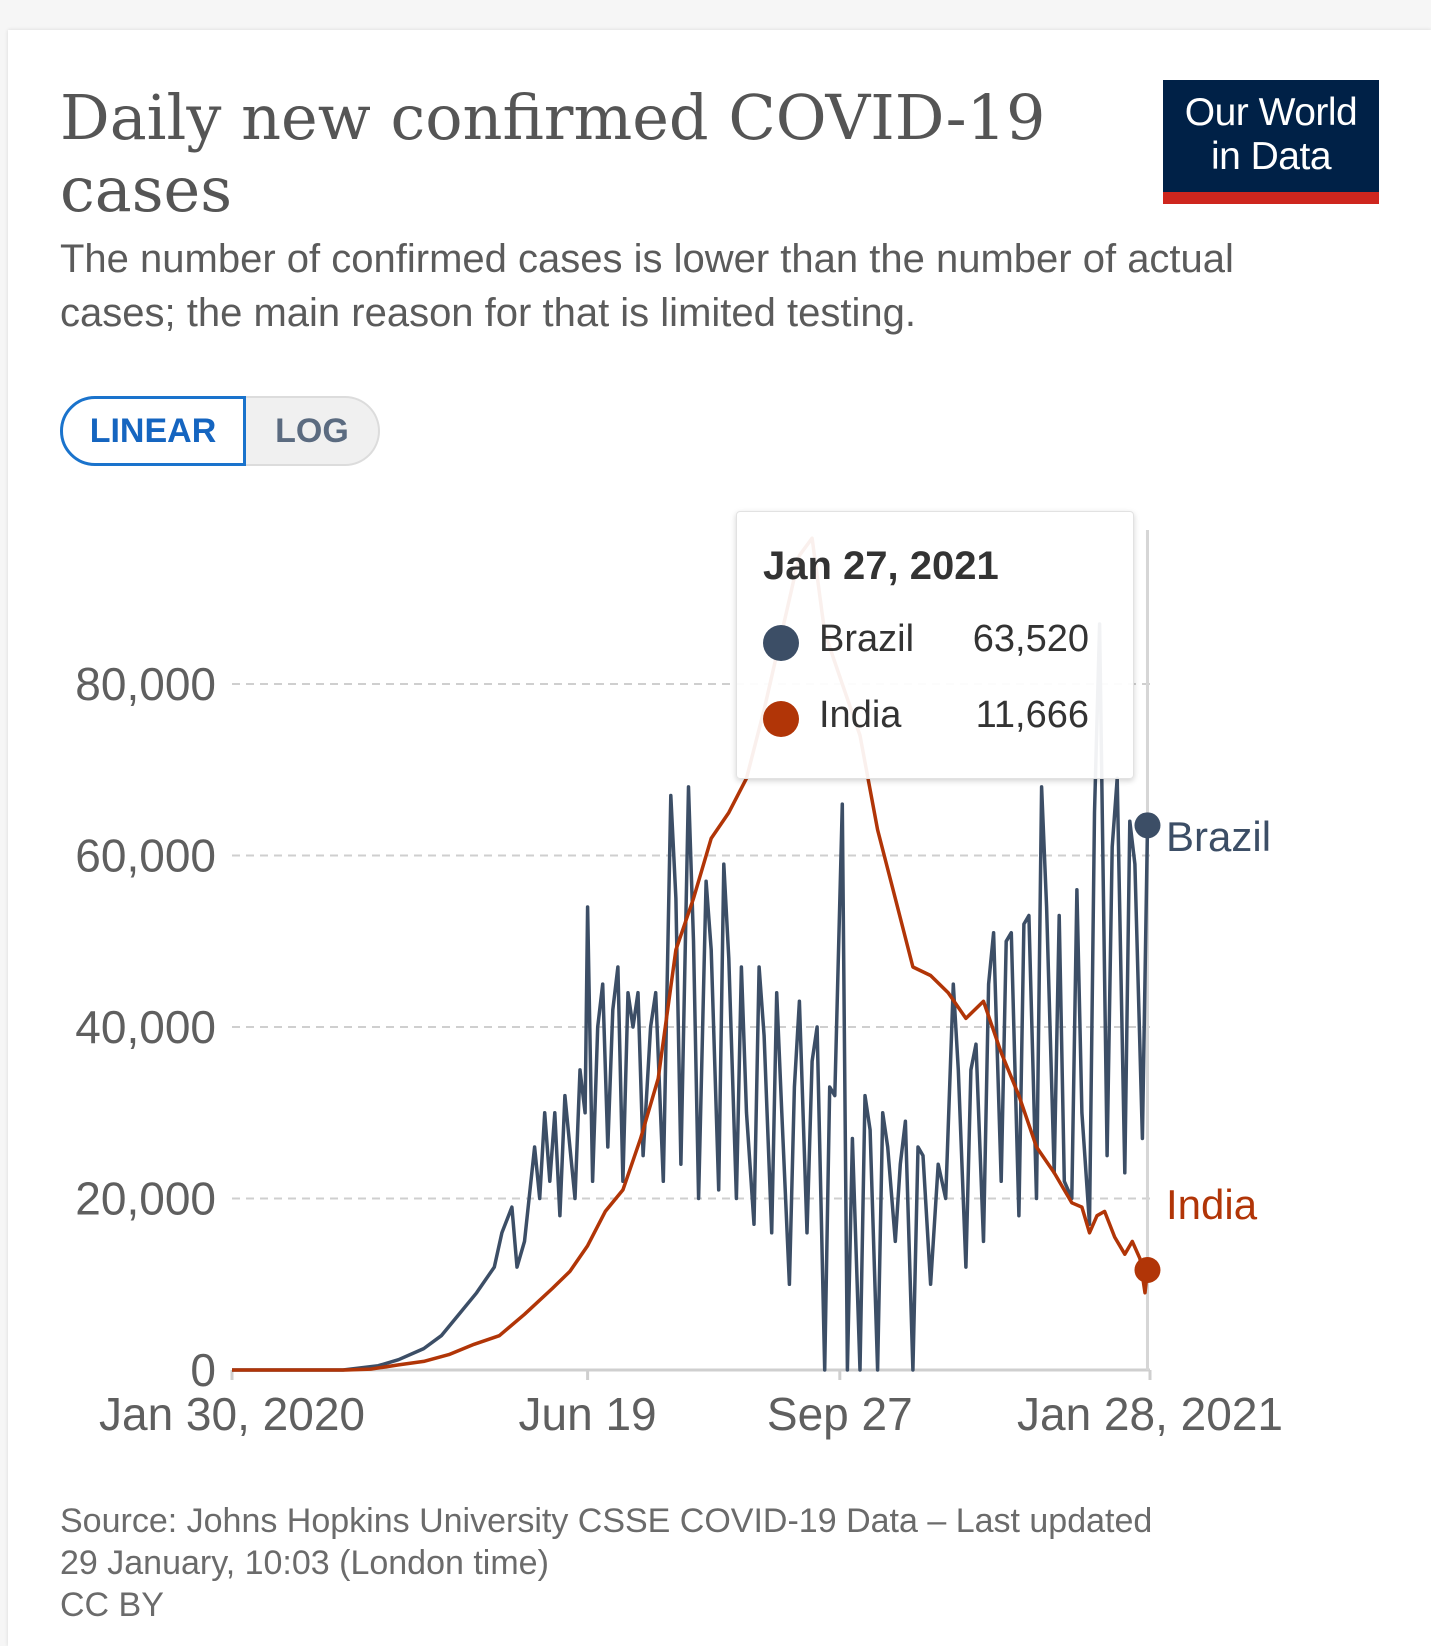  I want to click on series-label-india: India, so click(1212, 1204).